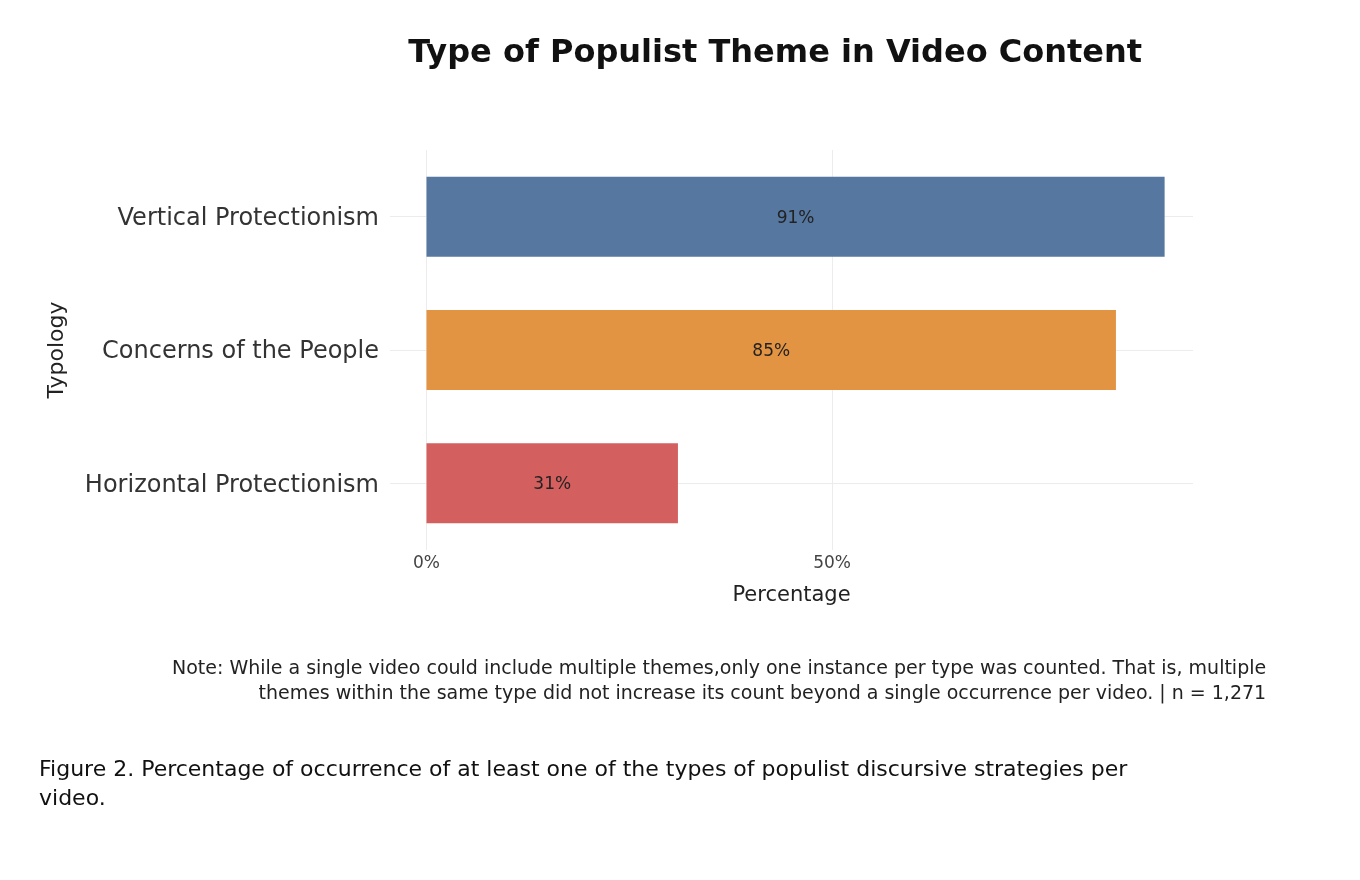 Image resolution: width=1360 pixels, height=880 pixels. Describe the element at coordinates (426, 562) in the screenshot. I see `x-tick-label: 0%` at that location.